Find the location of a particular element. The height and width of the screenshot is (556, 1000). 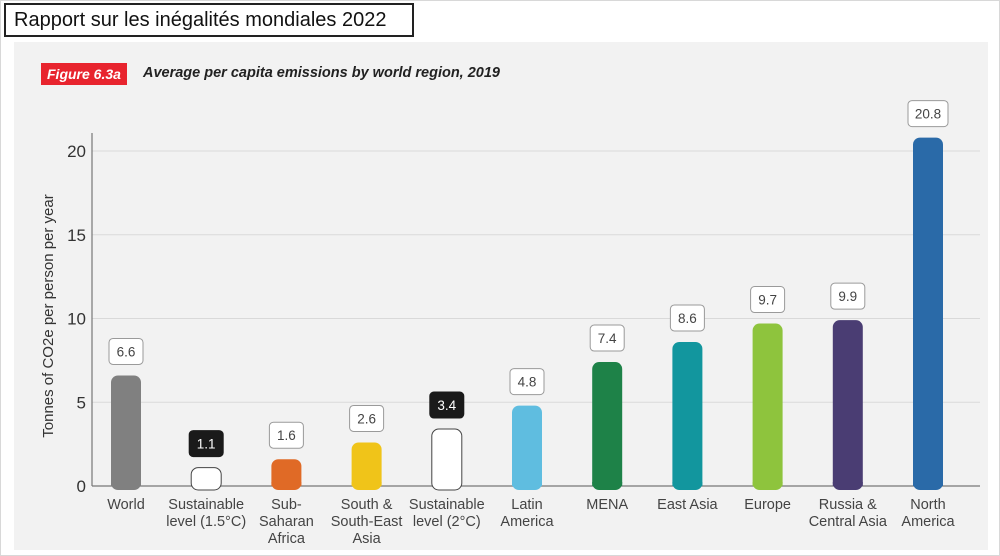

value-label: 2.6 is located at coordinates (366, 418).